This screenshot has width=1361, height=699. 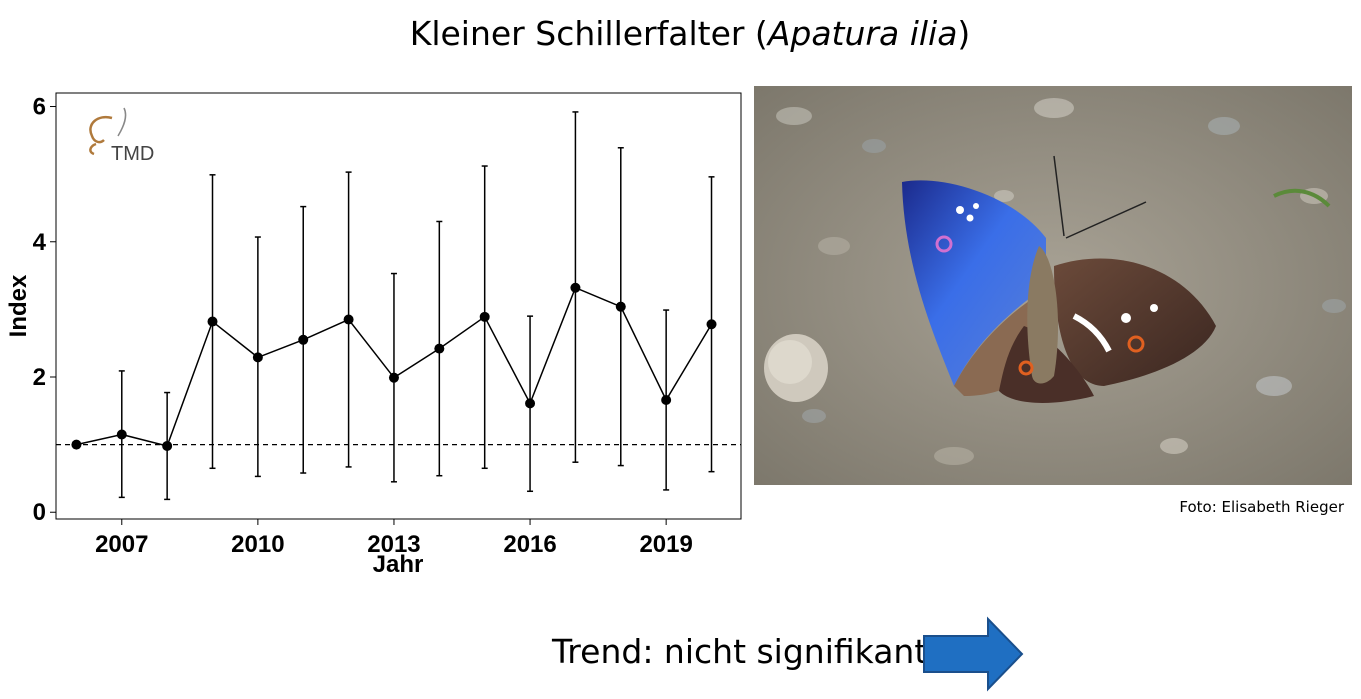 I want to click on data-point-2006, so click(x=76, y=444).